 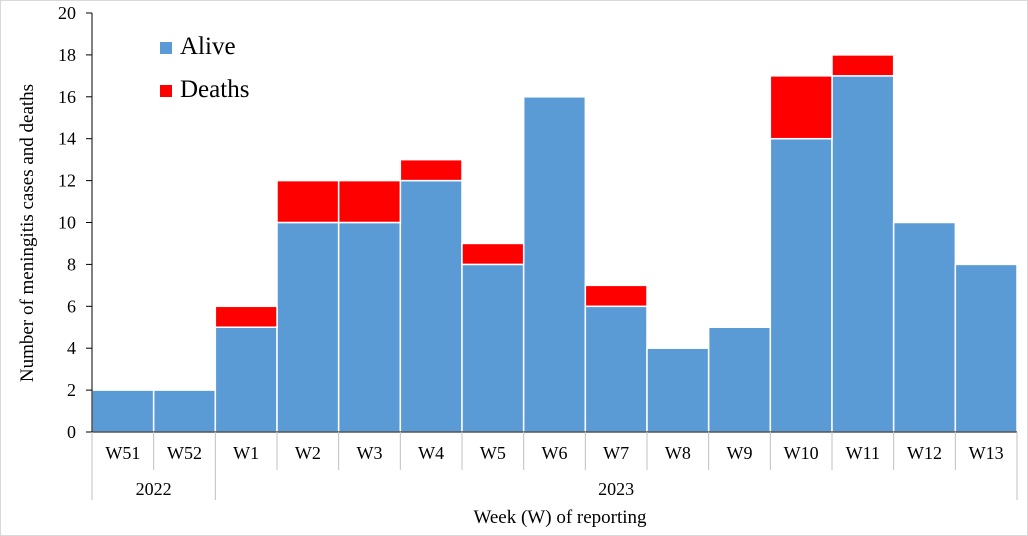 What do you see at coordinates (678, 390) in the screenshot?
I see `bar-alive-w8` at bounding box center [678, 390].